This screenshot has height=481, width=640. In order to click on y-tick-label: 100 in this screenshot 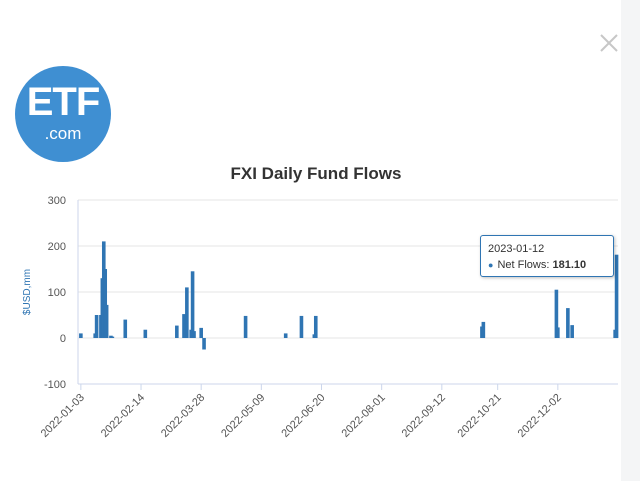, I will do `click(57, 293)`.